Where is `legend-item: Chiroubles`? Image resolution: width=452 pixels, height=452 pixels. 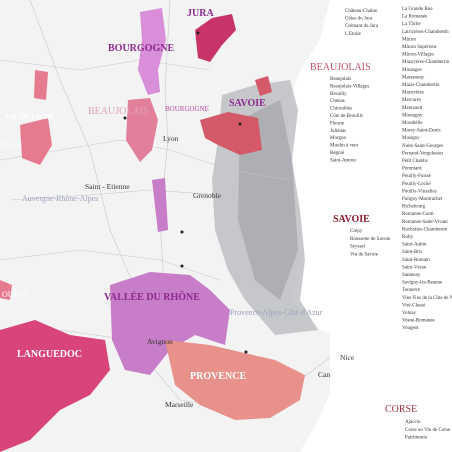
legend-item: Chiroubles is located at coordinates (341, 109).